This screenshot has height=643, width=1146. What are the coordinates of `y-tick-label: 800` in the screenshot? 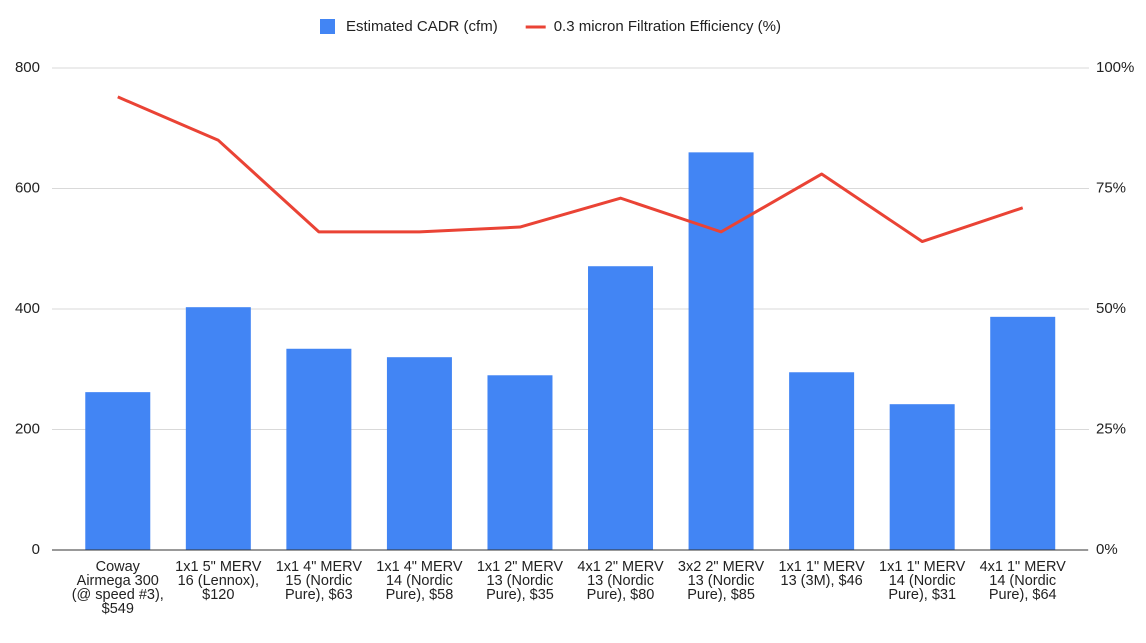 It's located at (27, 67).